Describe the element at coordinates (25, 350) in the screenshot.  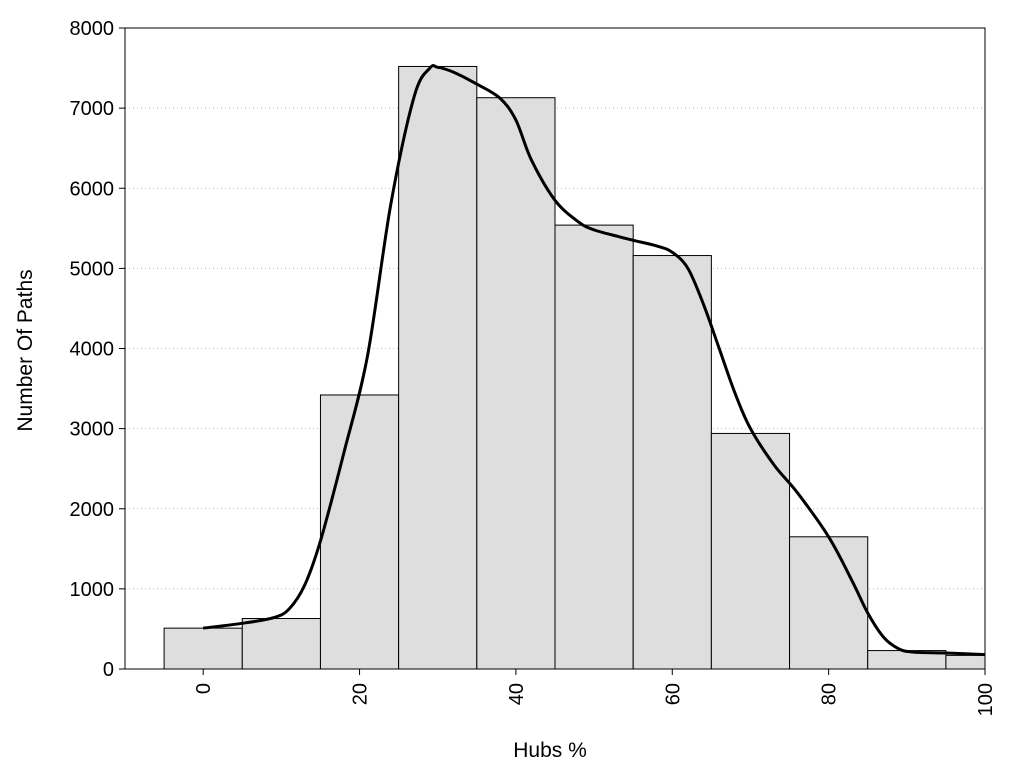
I see `y-axis-label: Number Of Paths` at that location.